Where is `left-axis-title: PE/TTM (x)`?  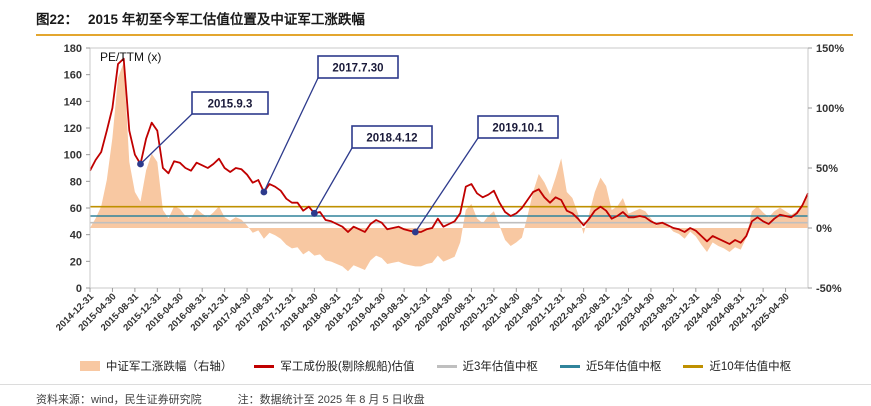
left-axis-title: PE/TTM (x) is located at coordinates (130, 57).